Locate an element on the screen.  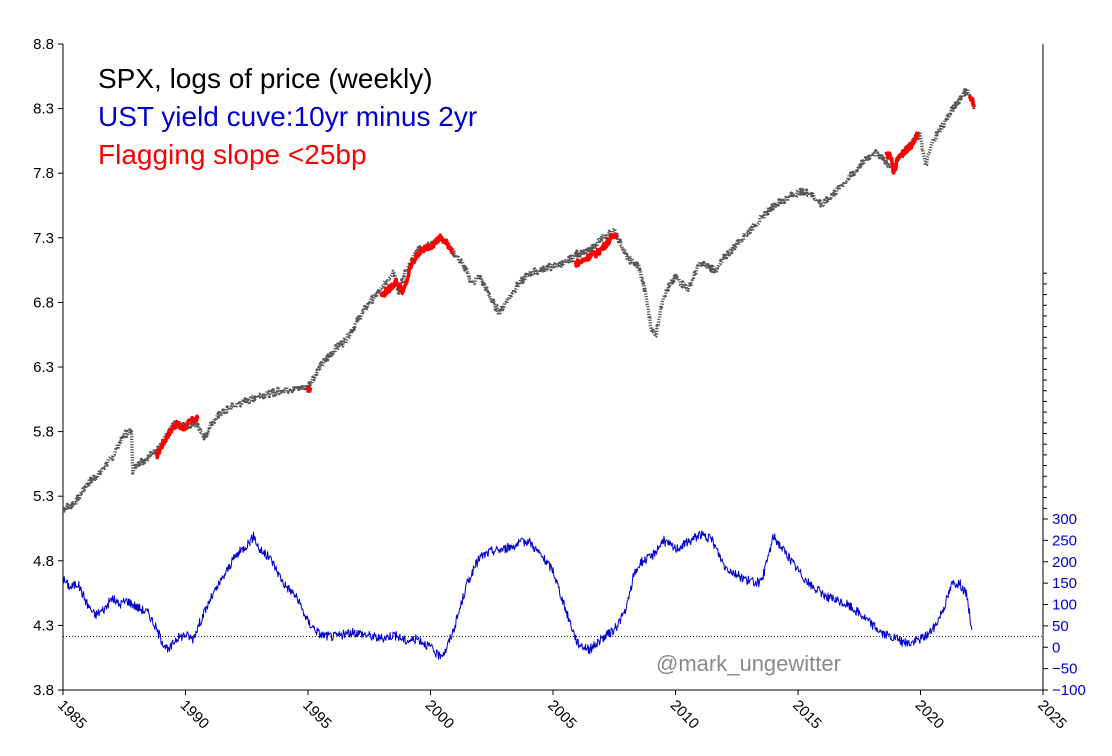
x-tick-label: 2000 is located at coordinates (440, 715).